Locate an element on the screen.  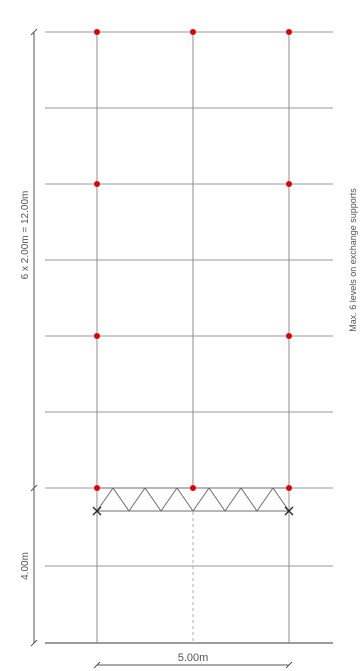
truss-web-diagonals is located at coordinates (193, 499).